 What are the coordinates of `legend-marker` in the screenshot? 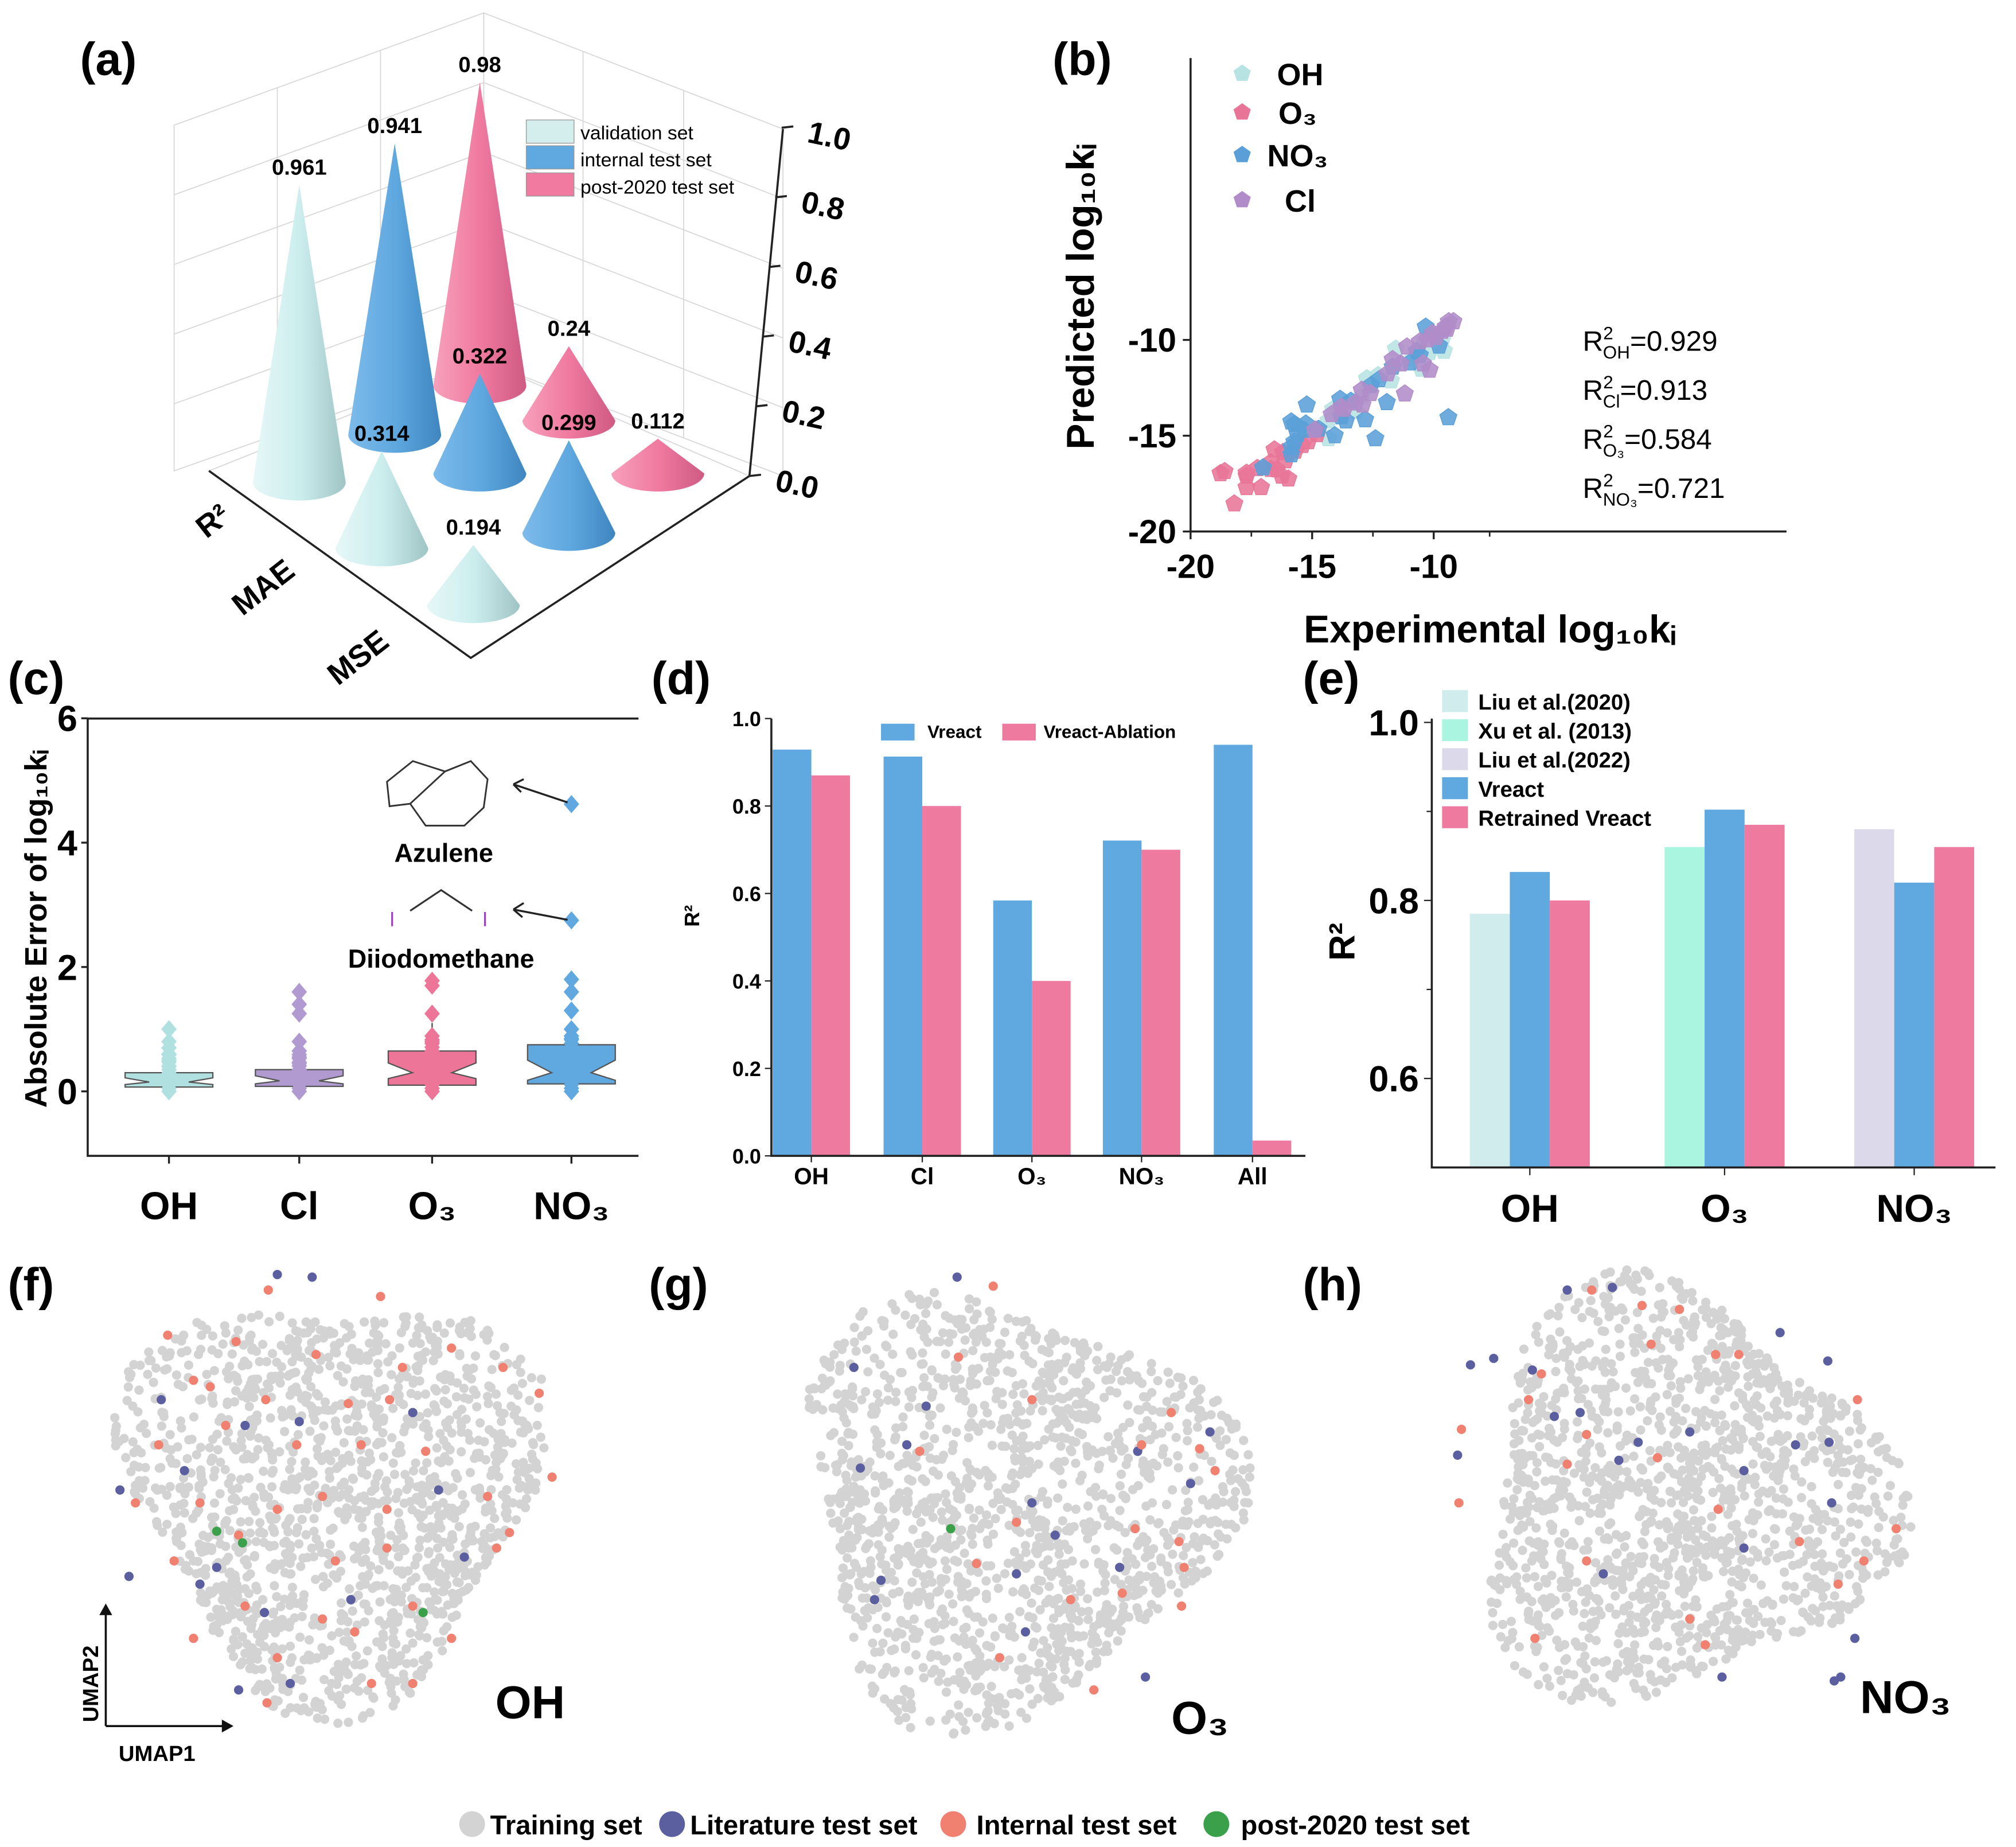 It's located at (1242, 154).